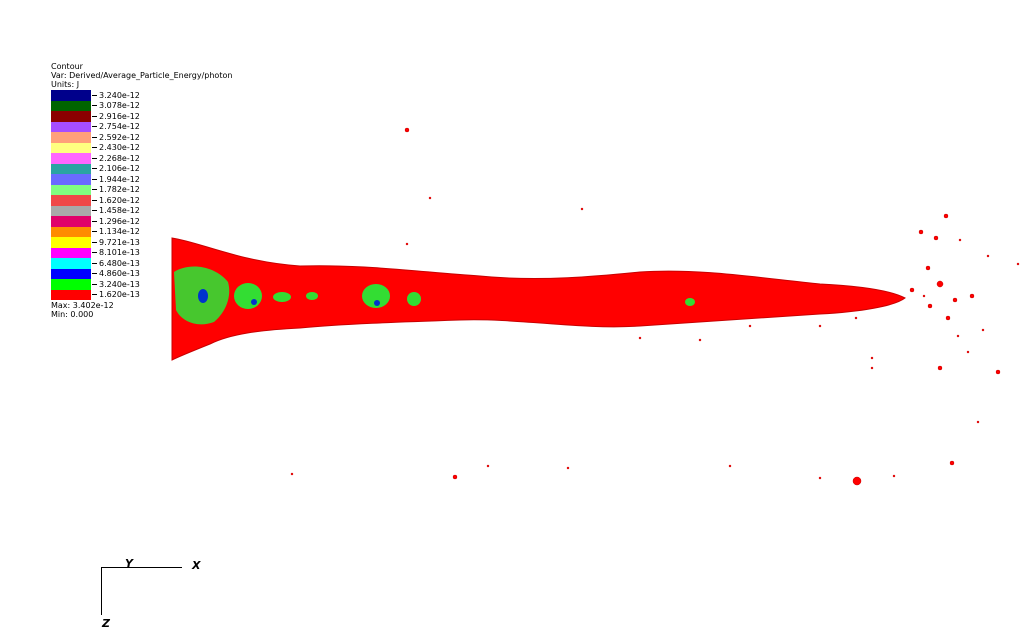 The image size is (1024, 630). Describe the element at coordinates (538, 299) in the screenshot. I see `contour-plume` at that location.